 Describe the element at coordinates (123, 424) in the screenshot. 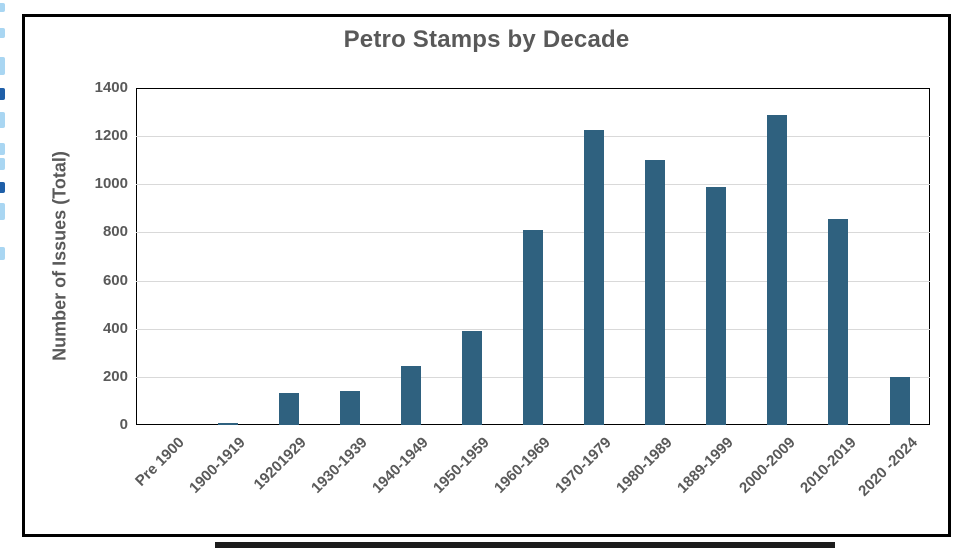

I see `y-axis-tick-label: 0` at that location.